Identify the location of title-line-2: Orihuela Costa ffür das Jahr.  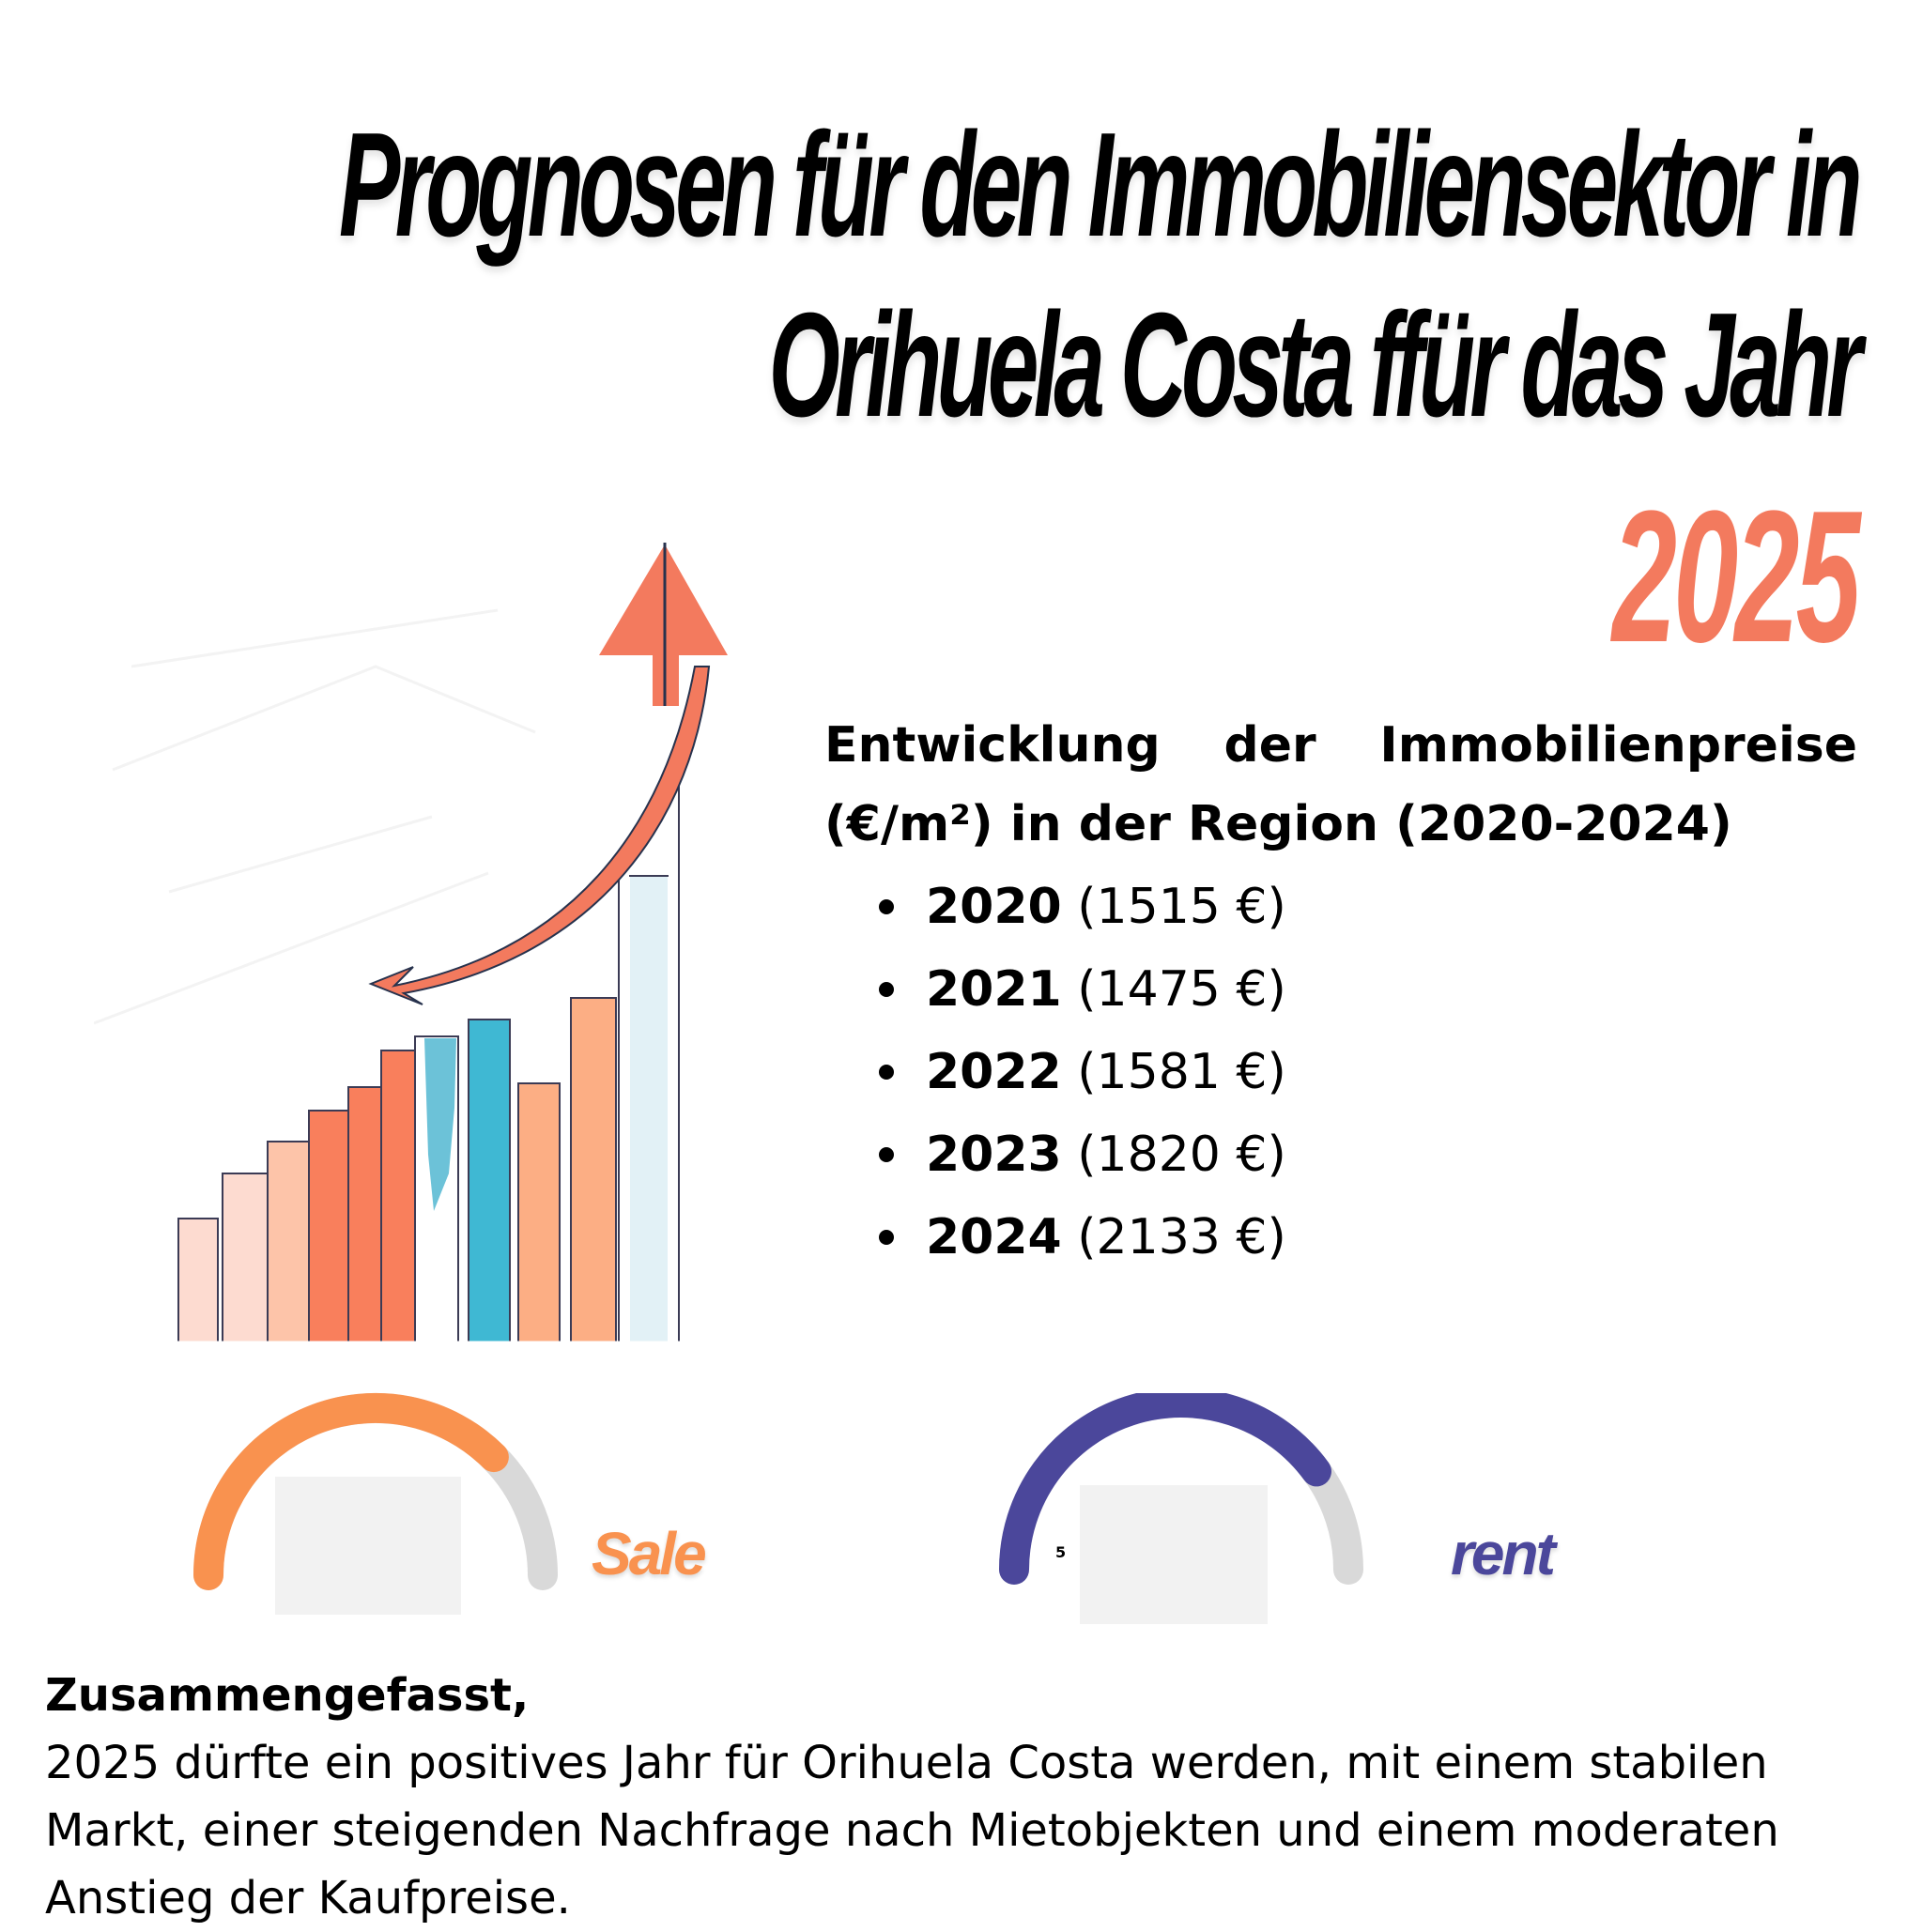
(1315, 366).